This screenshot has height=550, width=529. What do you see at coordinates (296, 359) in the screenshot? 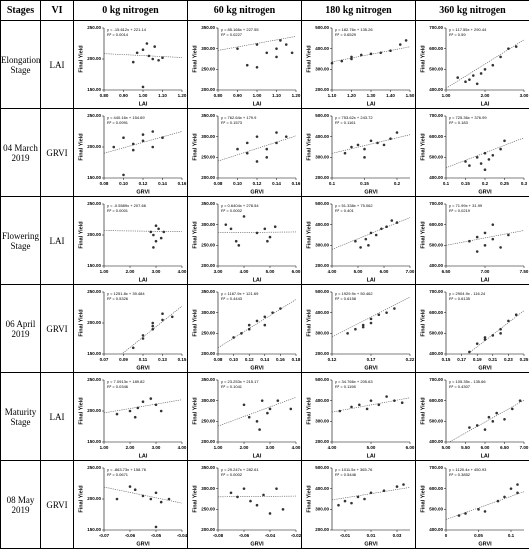
I see `x-tick-label: 0.18` at bounding box center [296, 359].